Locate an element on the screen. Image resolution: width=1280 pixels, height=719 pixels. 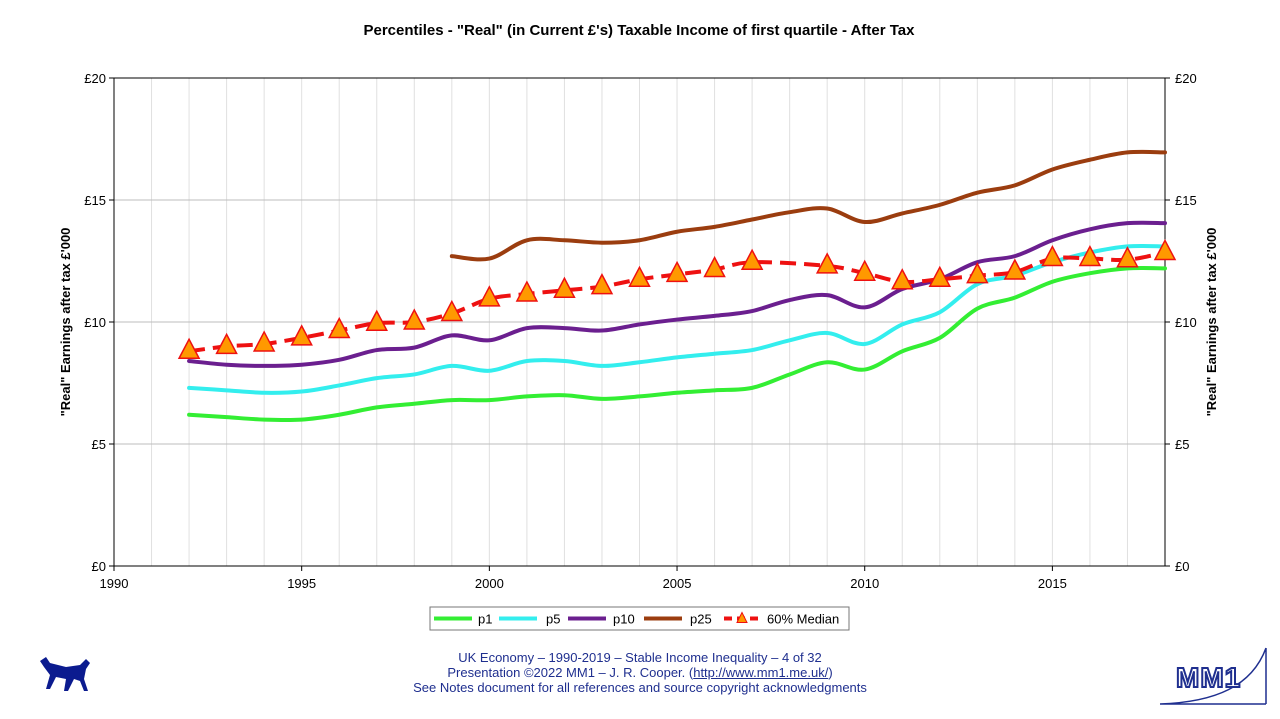
x-tick-label: 1990 is located at coordinates (114, 583).